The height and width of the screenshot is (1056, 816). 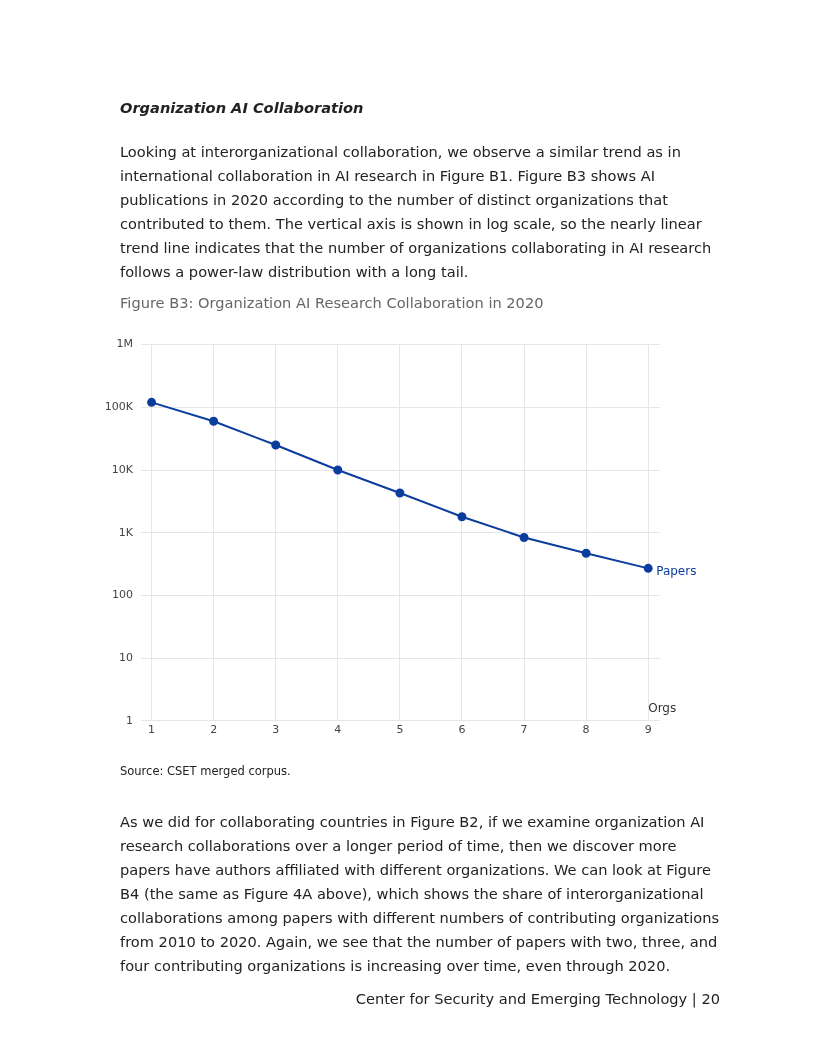 What do you see at coordinates (276, 730) in the screenshot?
I see `x-tick-label: 3` at bounding box center [276, 730].